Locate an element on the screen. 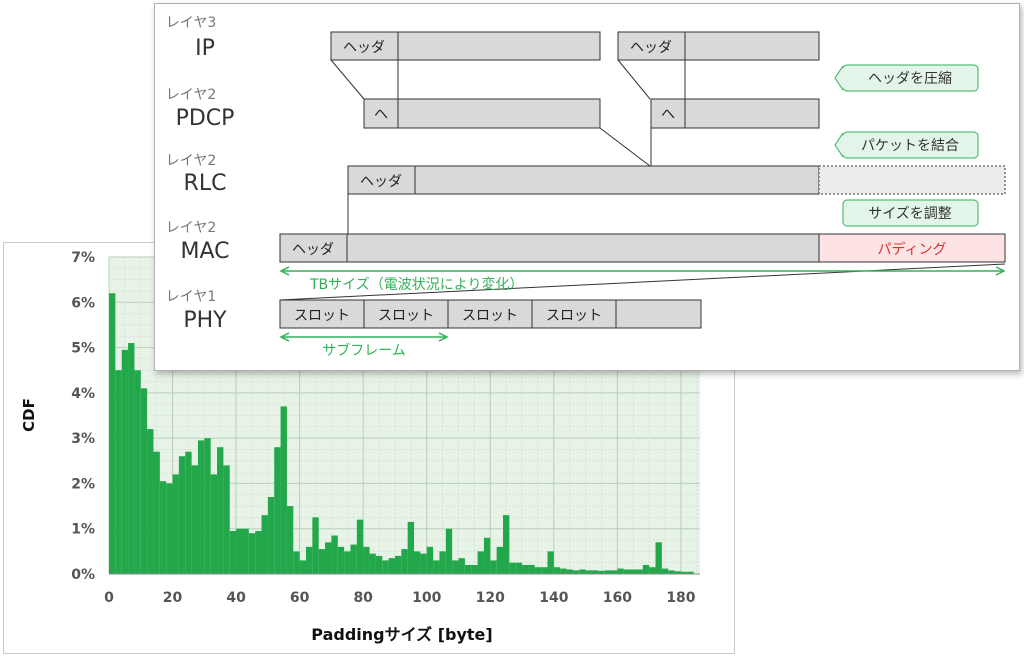 The image size is (1024, 657). layer-name-ip: IP is located at coordinates (205, 48).